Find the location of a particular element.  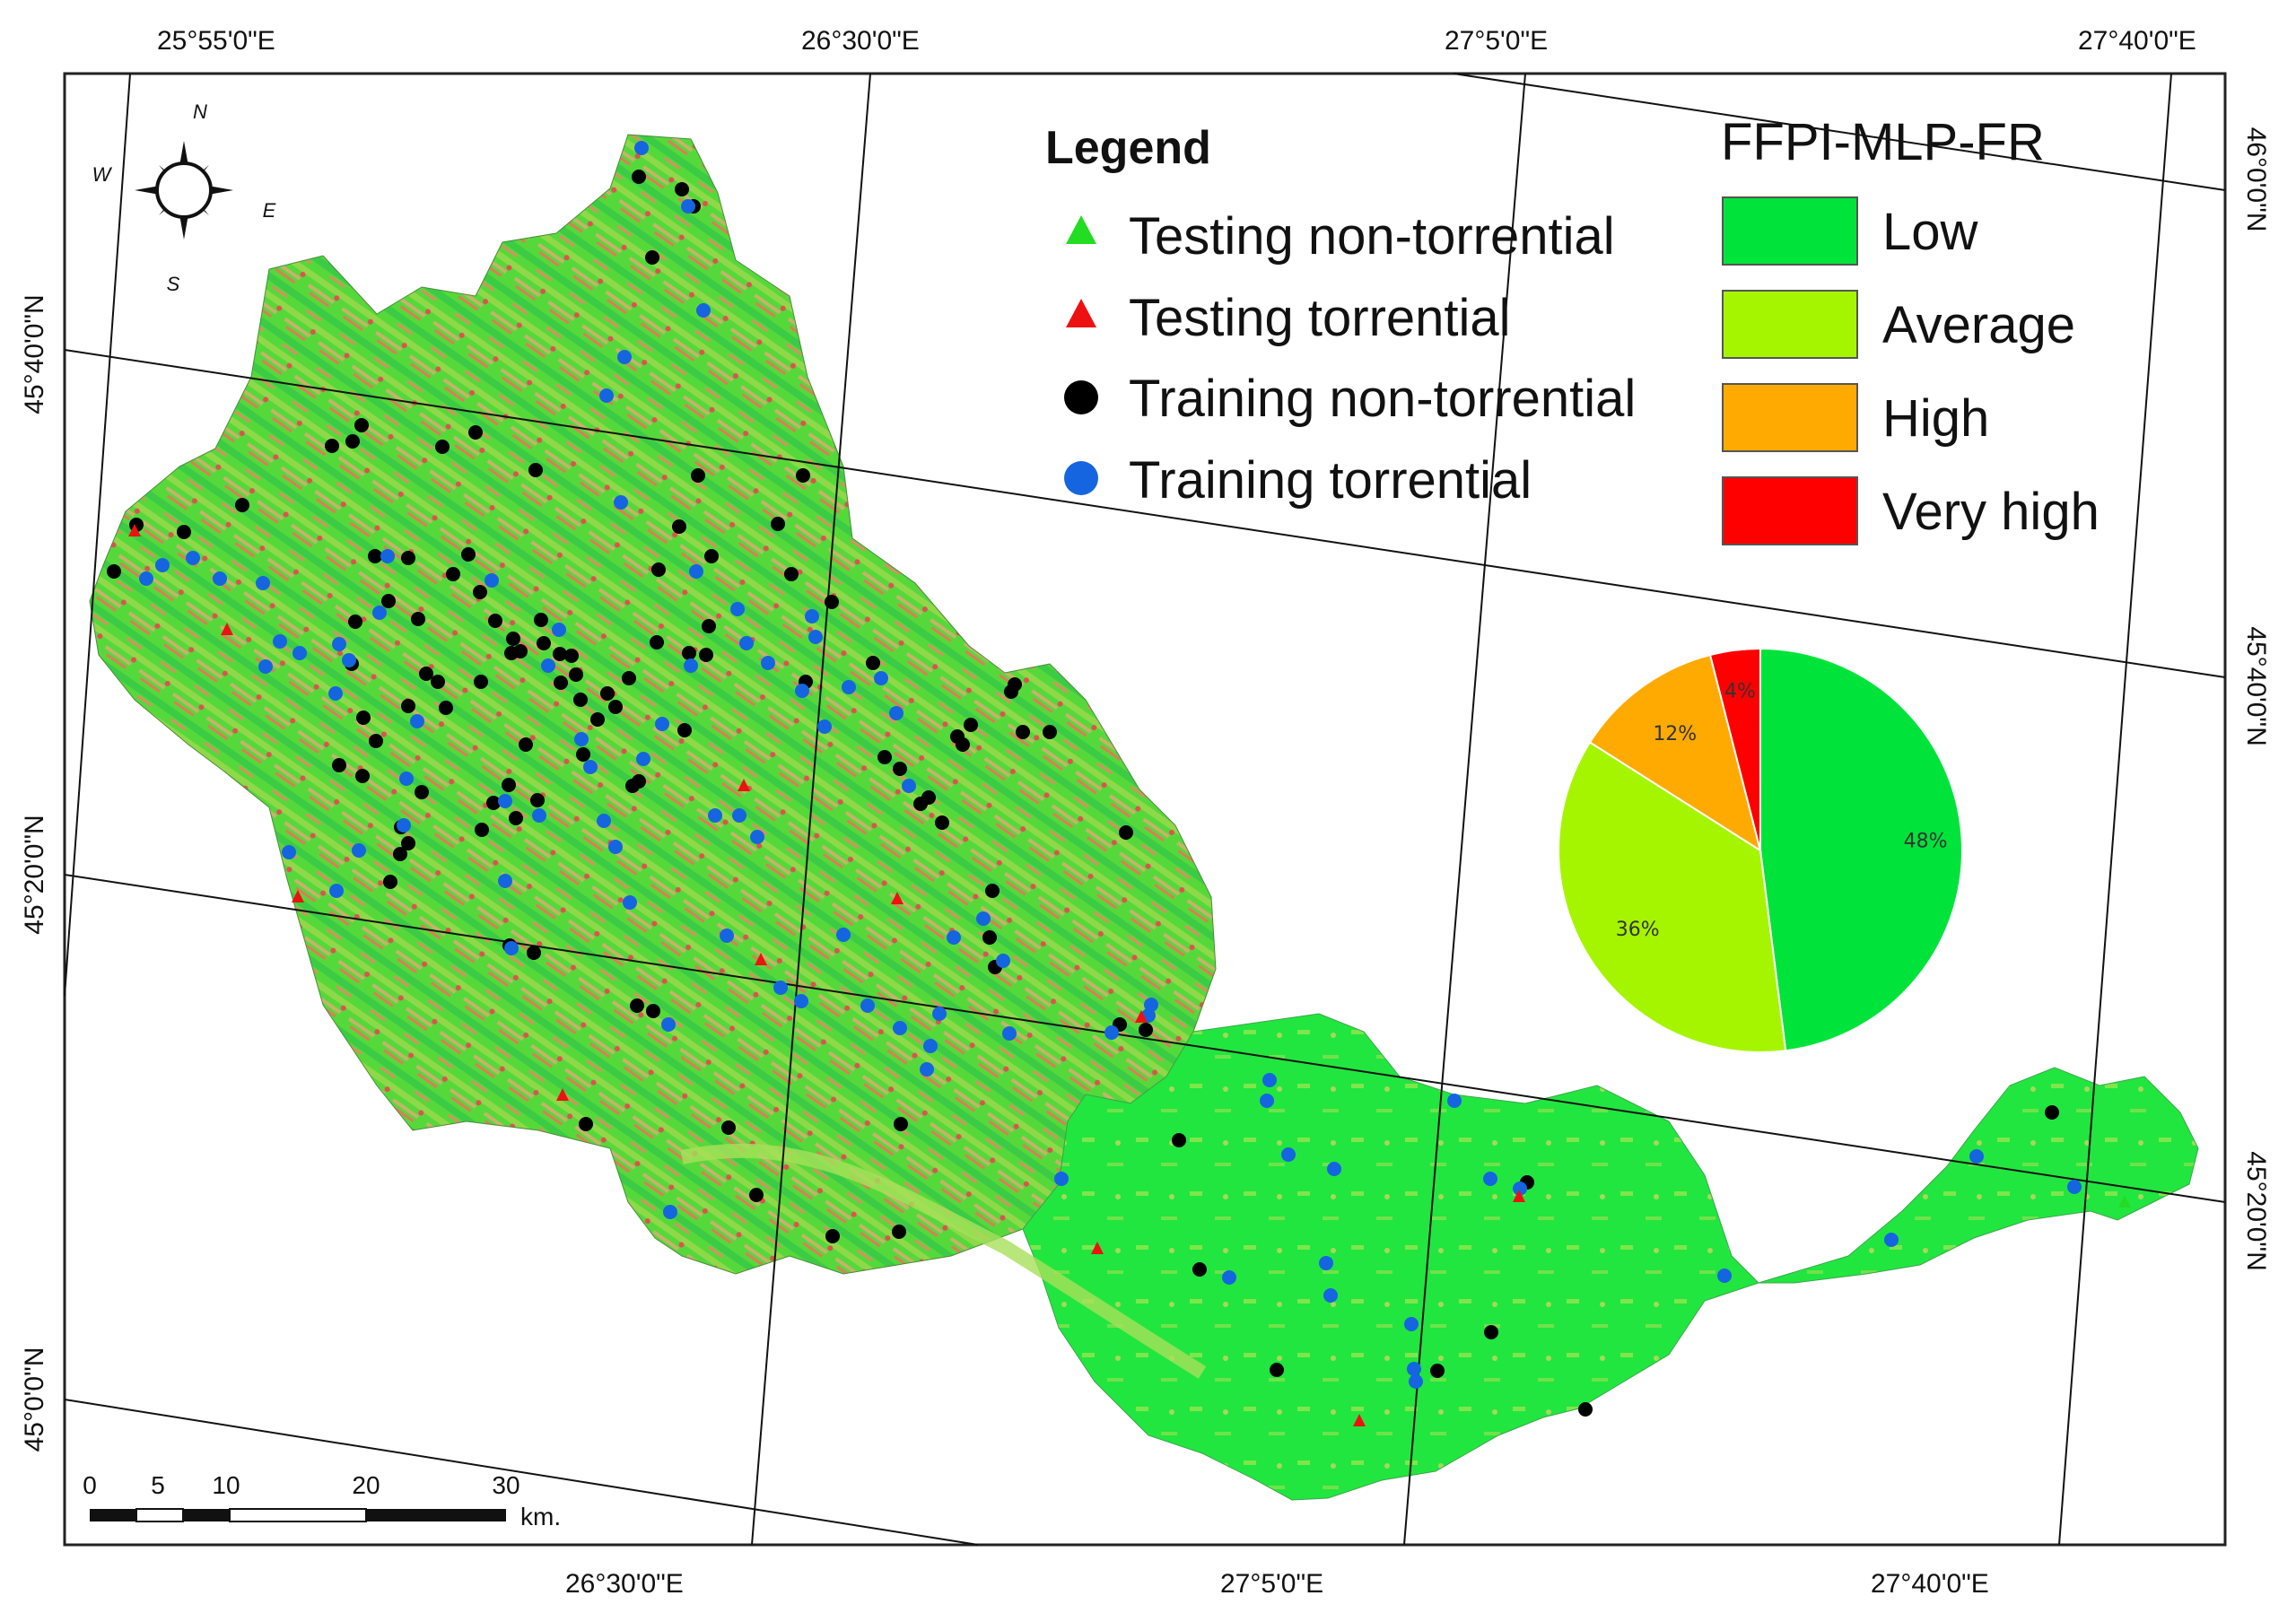

ffpi-class-label: High is located at coordinates (1936, 418).